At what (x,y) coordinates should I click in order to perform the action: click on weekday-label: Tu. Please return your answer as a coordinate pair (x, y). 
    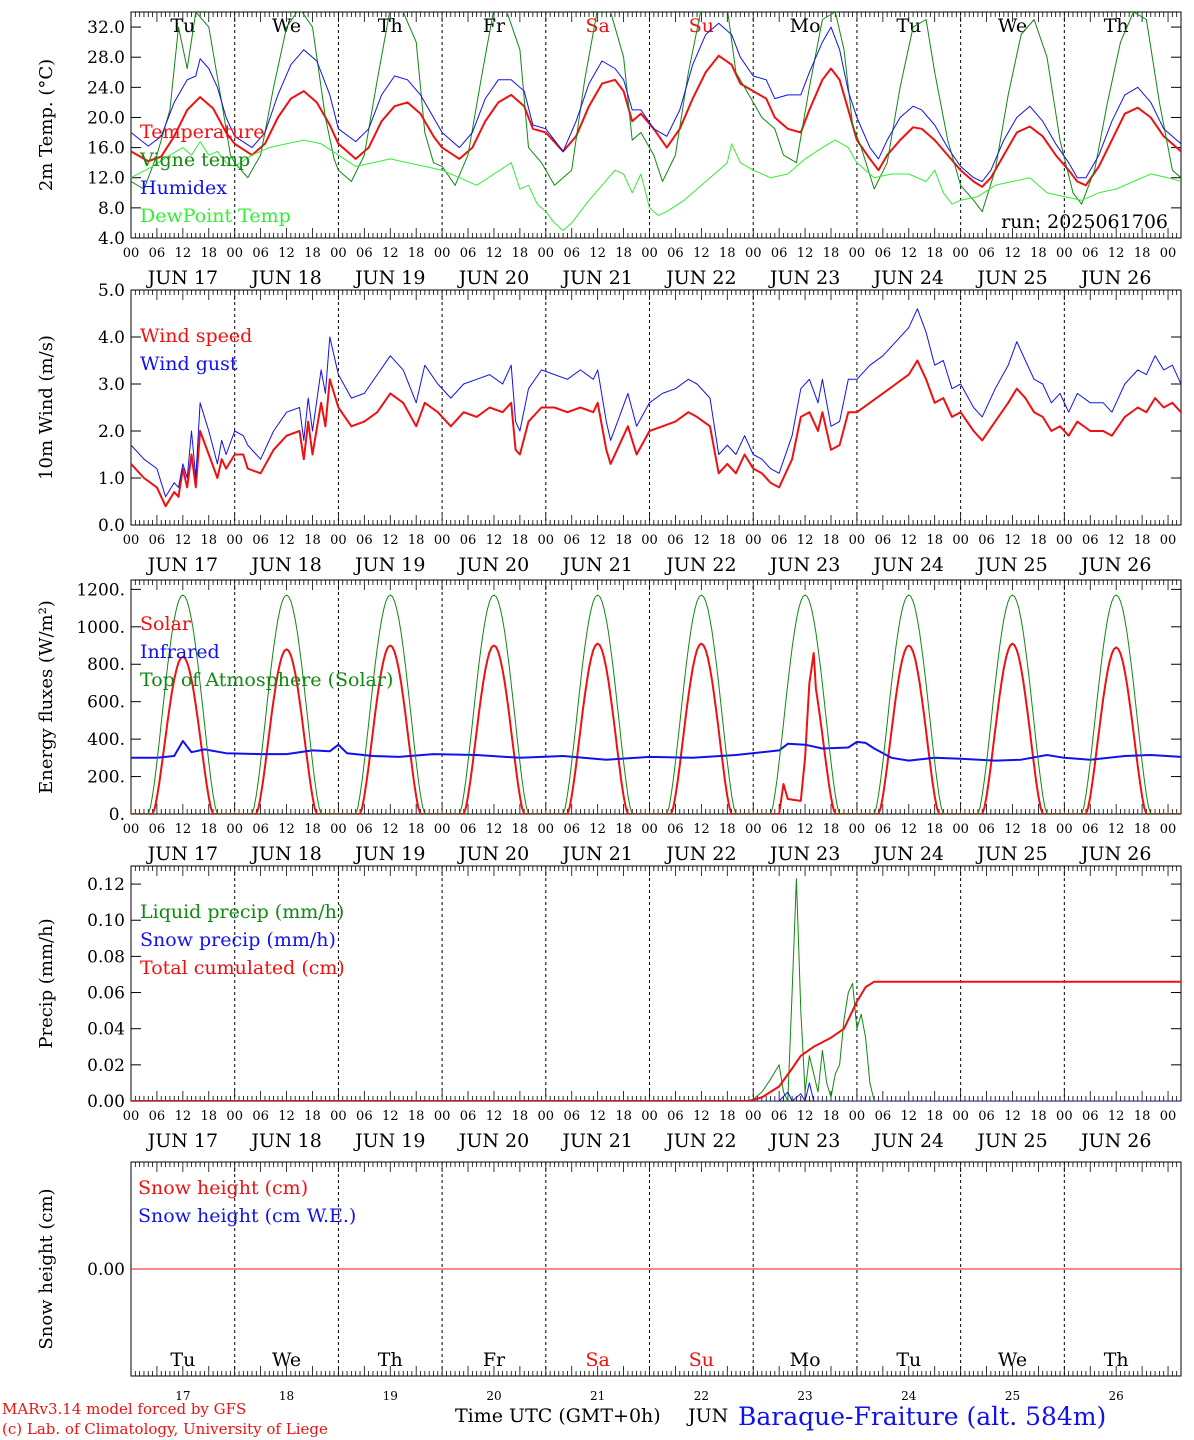
    Looking at the image, I should click on (908, 26).